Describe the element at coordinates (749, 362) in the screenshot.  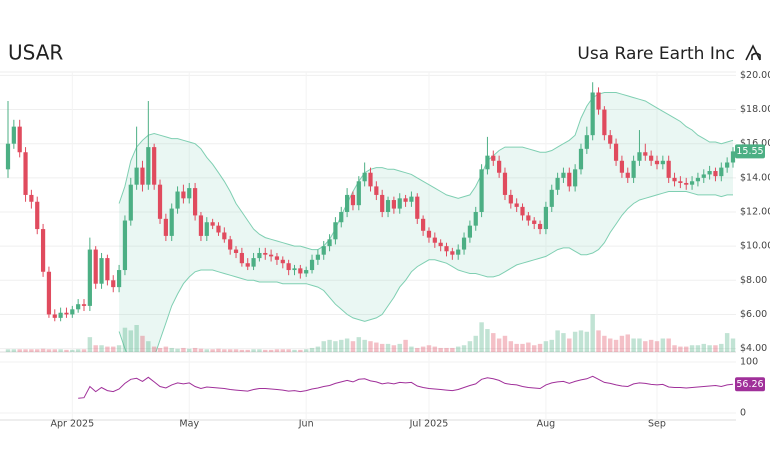
I see `rsi-tick-label: 100` at that location.